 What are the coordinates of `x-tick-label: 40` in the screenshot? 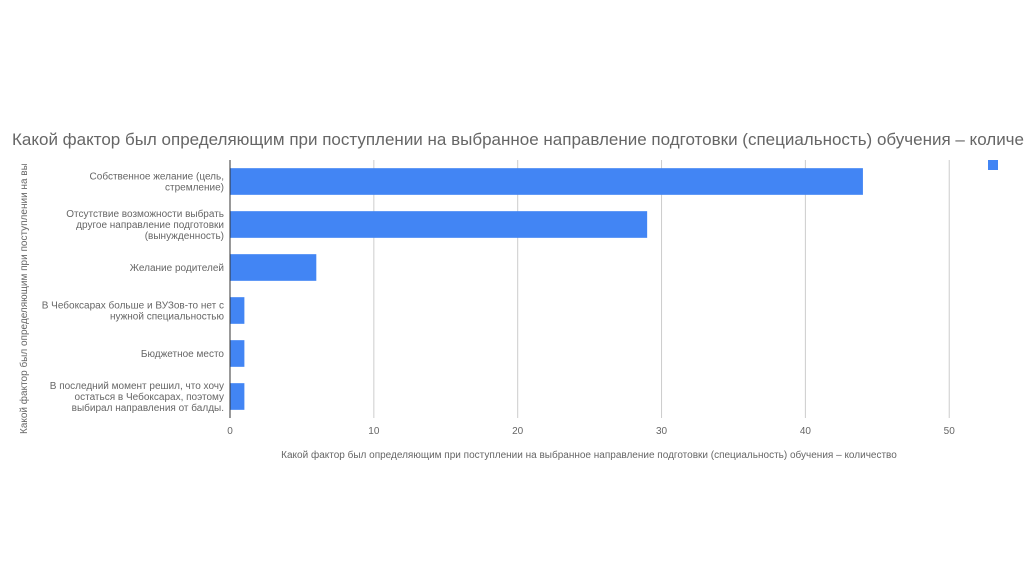 It's located at (806, 431).